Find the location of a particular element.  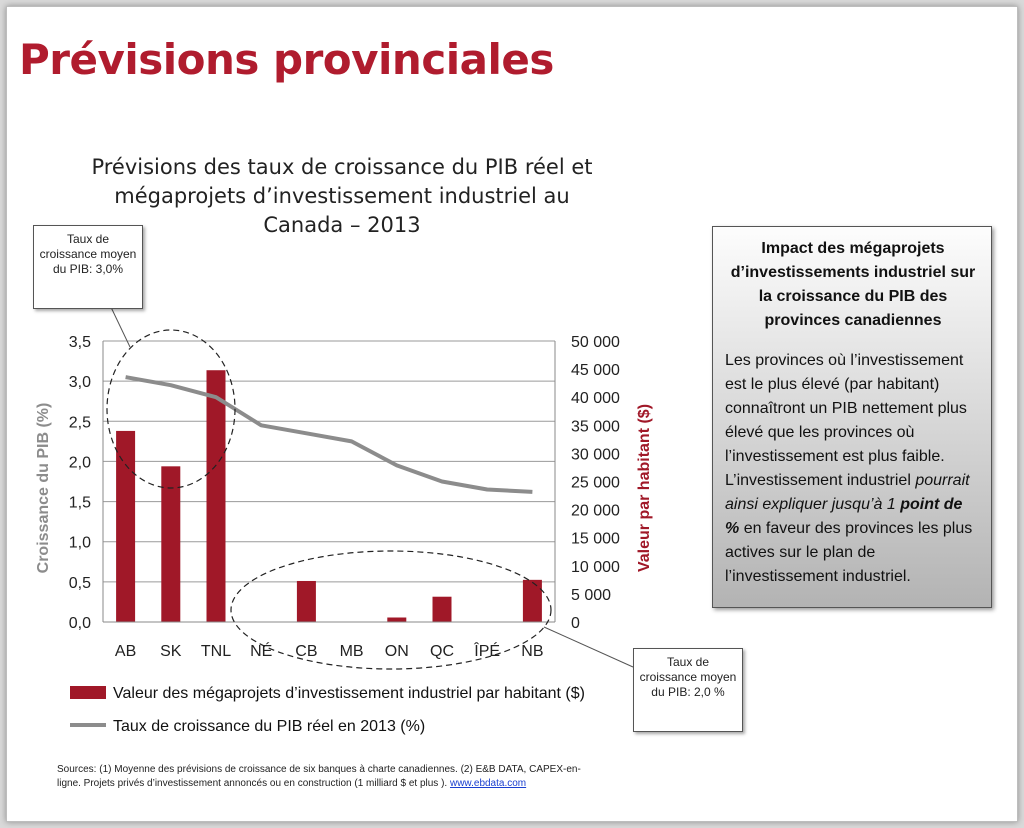

page-title: Prévisions provinciales is located at coordinates (286, 59).